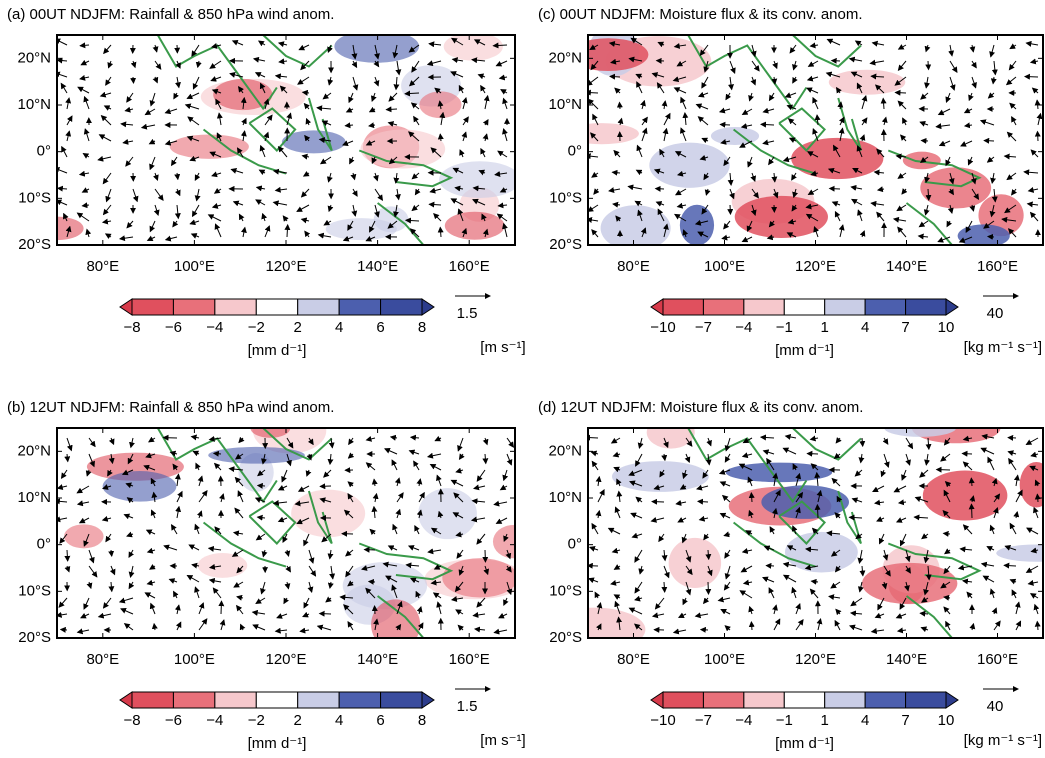 The height and width of the screenshot is (758, 1045). What do you see at coordinates (804, 743) in the screenshot?
I see `colorbar-unit: [mm d⁻¹]` at bounding box center [804, 743].